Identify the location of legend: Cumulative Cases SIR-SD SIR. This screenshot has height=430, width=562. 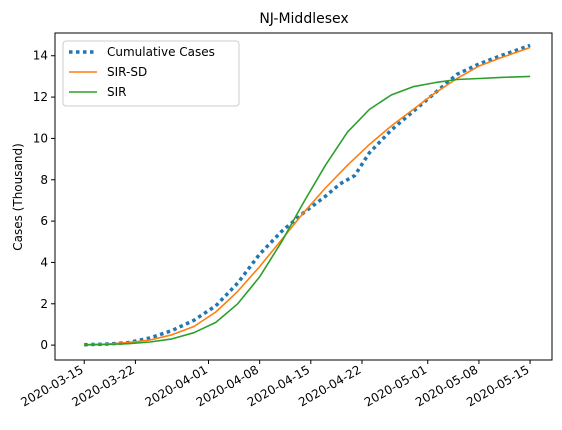
(151, 73).